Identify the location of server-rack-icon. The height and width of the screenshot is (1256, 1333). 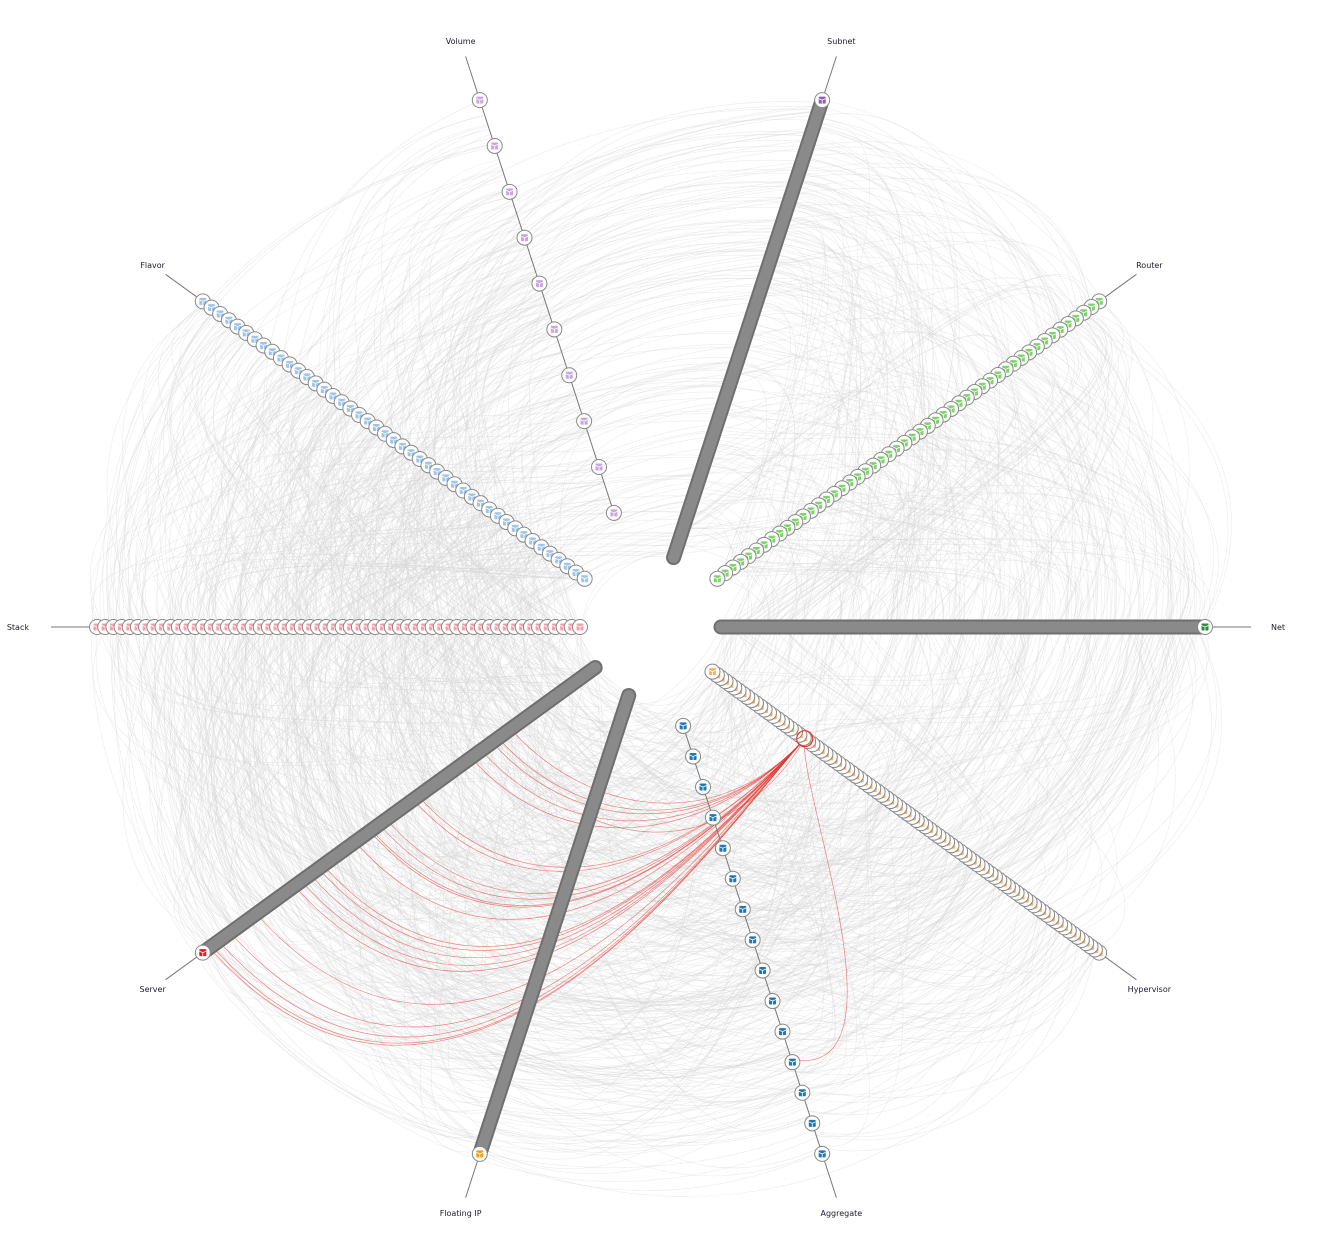
(712, 672).